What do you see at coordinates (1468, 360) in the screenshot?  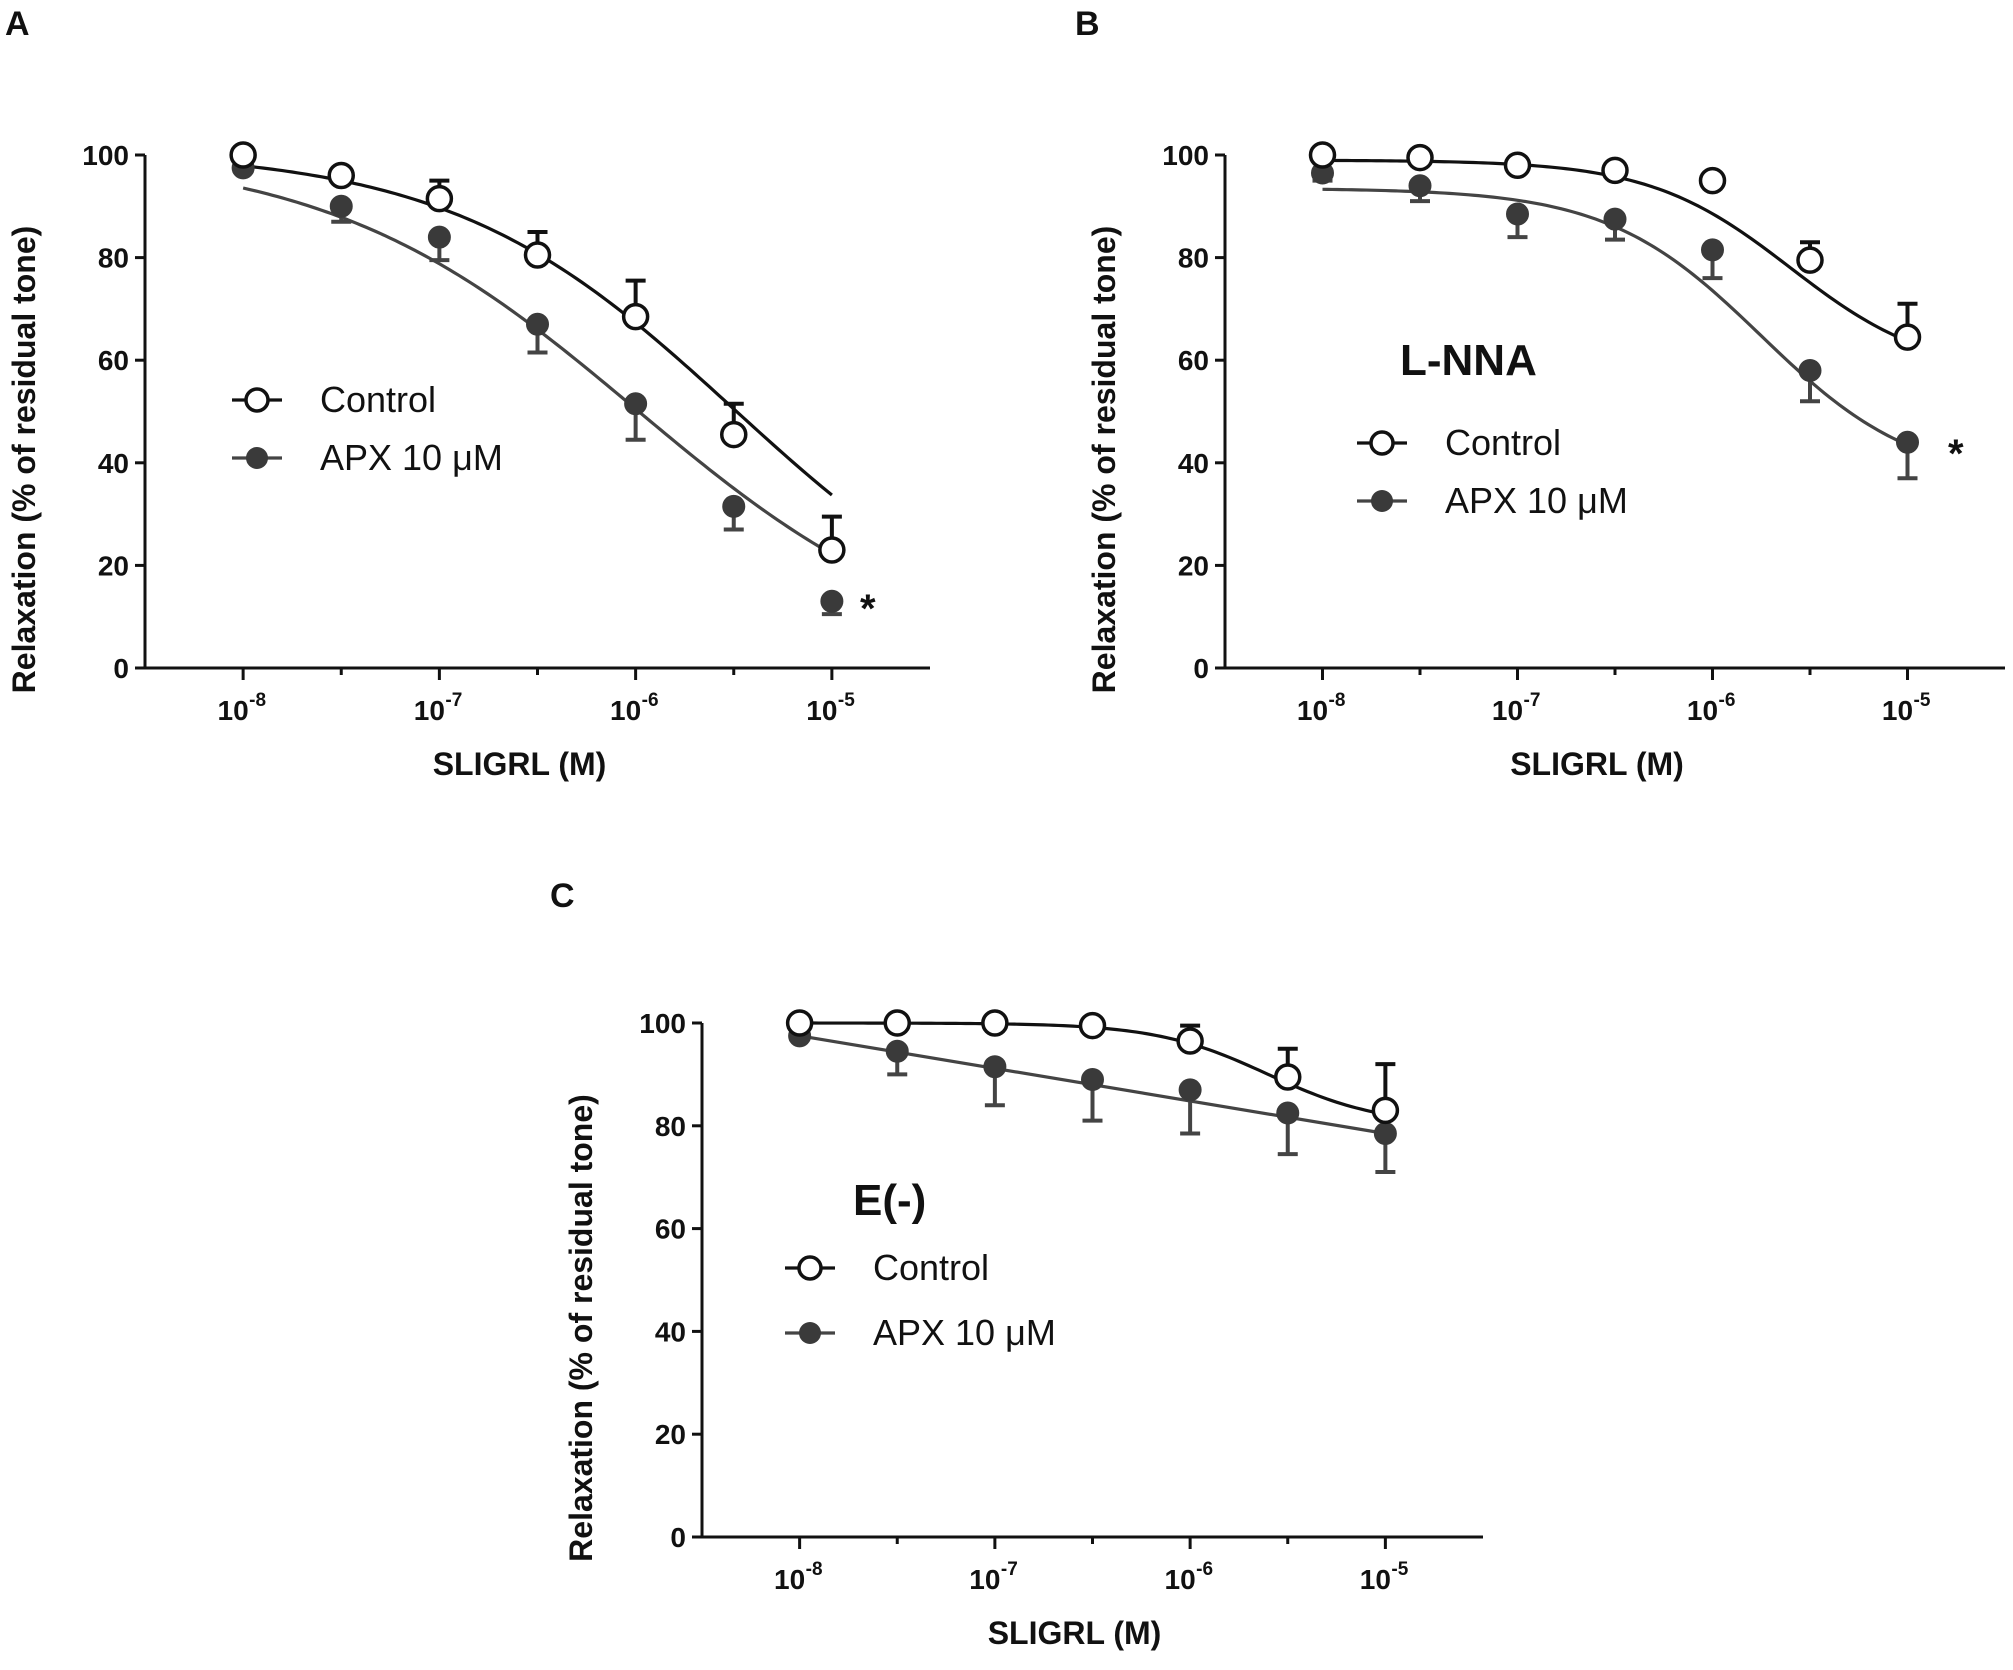 I see `condition-label: L-NNA` at bounding box center [1468, 360].